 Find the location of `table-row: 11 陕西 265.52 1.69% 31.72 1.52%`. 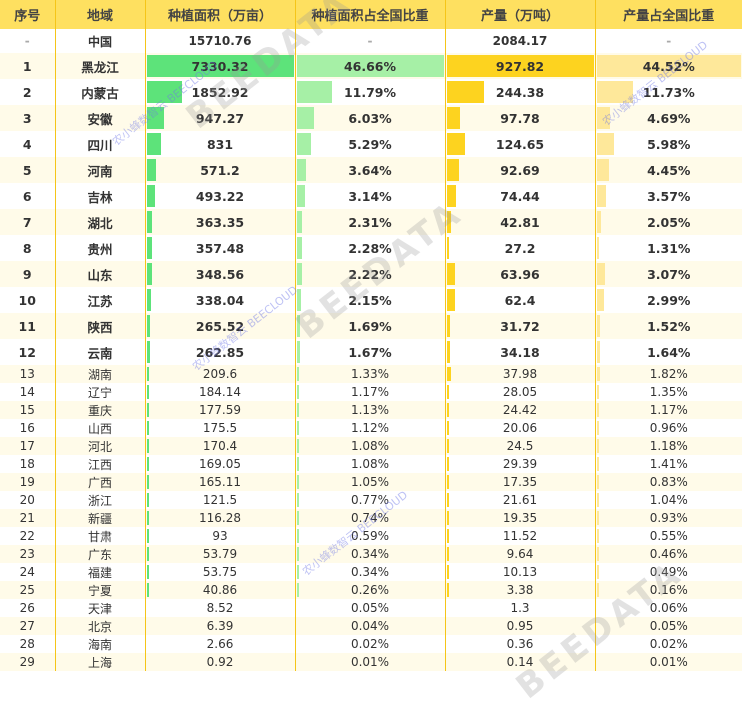

table-row: 11 陕西 265.52 1.69% 31.72 1.52% is located at coordinates (371, 326).